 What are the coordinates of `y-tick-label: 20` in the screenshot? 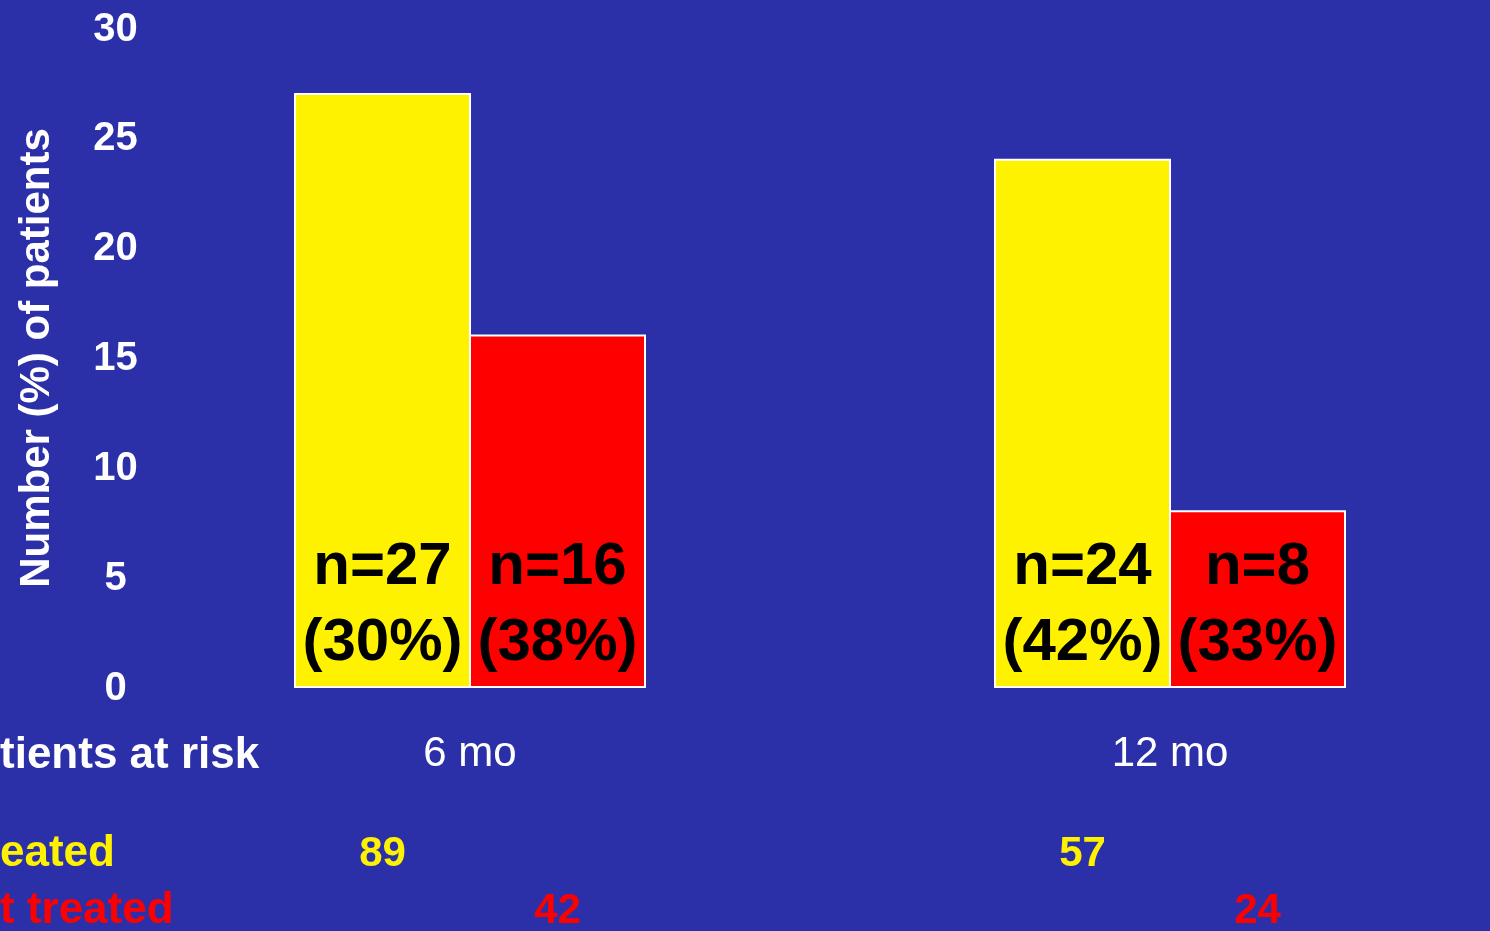 It's located at (115, 246).